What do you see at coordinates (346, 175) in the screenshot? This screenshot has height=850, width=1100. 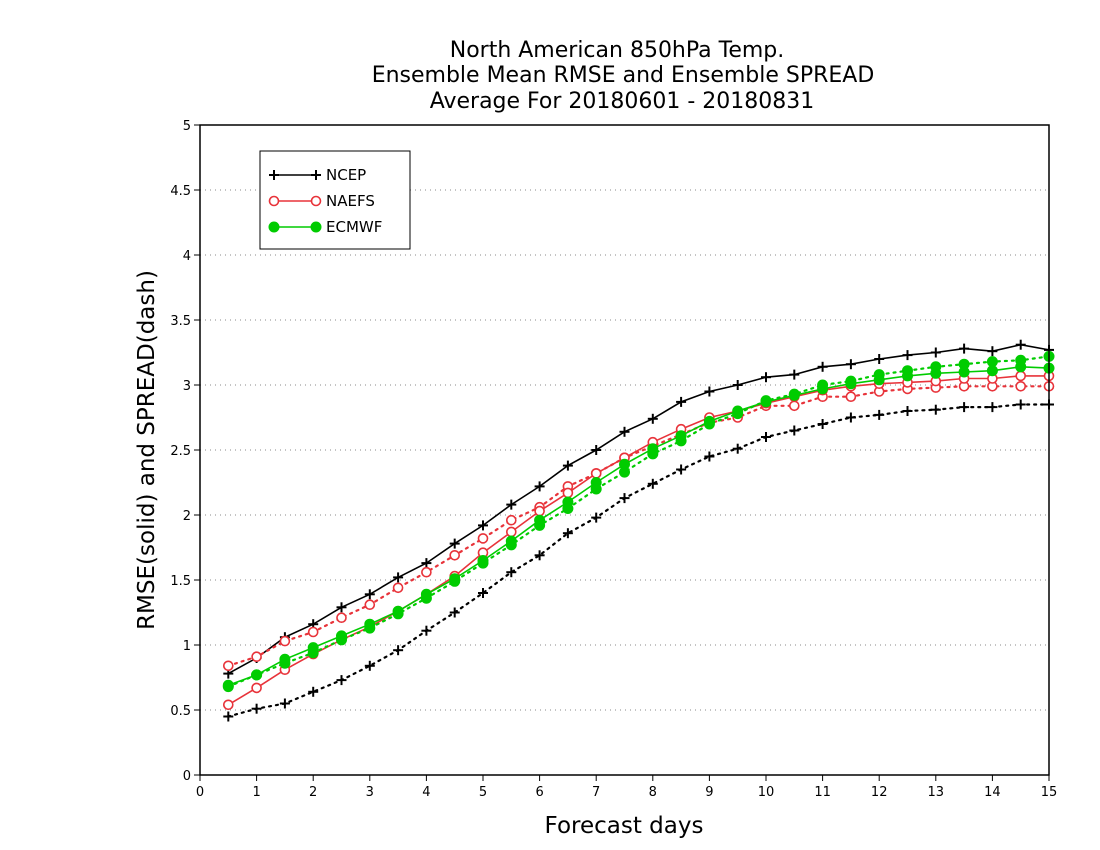 I see `legend-label-ncep: NCEP` at bounding box center [346, 175].